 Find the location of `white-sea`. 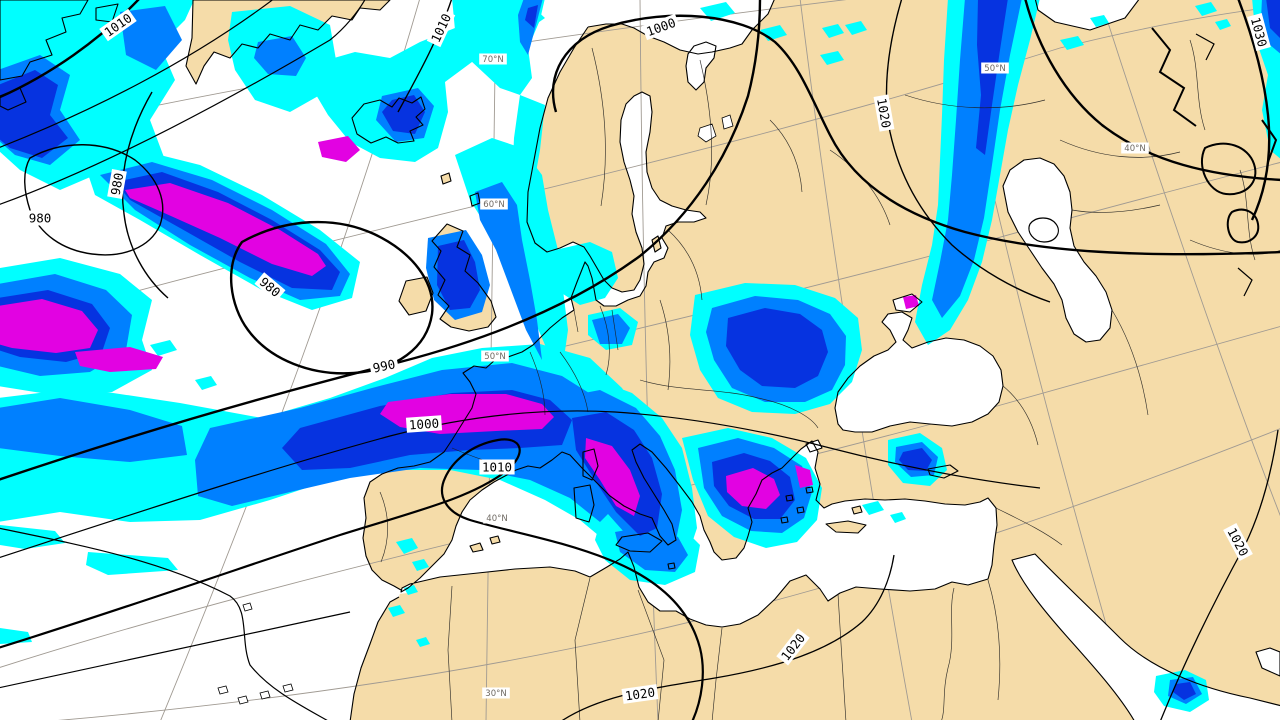

white-sea is located at coordinates (701, 66).